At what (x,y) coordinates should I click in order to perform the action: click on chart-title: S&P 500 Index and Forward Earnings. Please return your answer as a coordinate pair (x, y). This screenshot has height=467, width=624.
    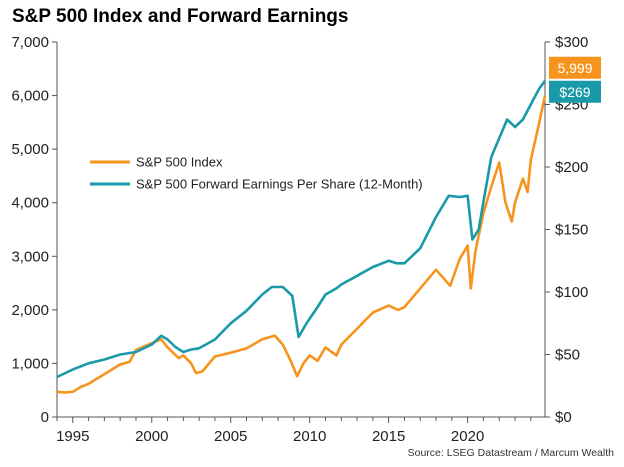
    Looking at the image, I should click on (180, 16).